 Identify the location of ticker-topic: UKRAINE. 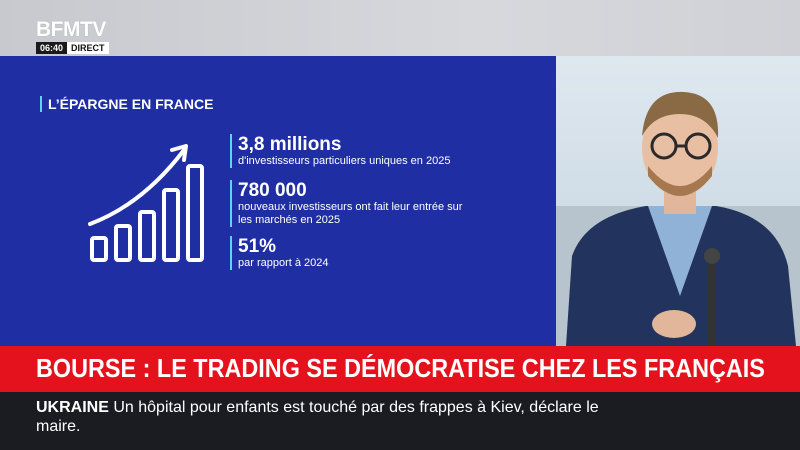
(72, 407).